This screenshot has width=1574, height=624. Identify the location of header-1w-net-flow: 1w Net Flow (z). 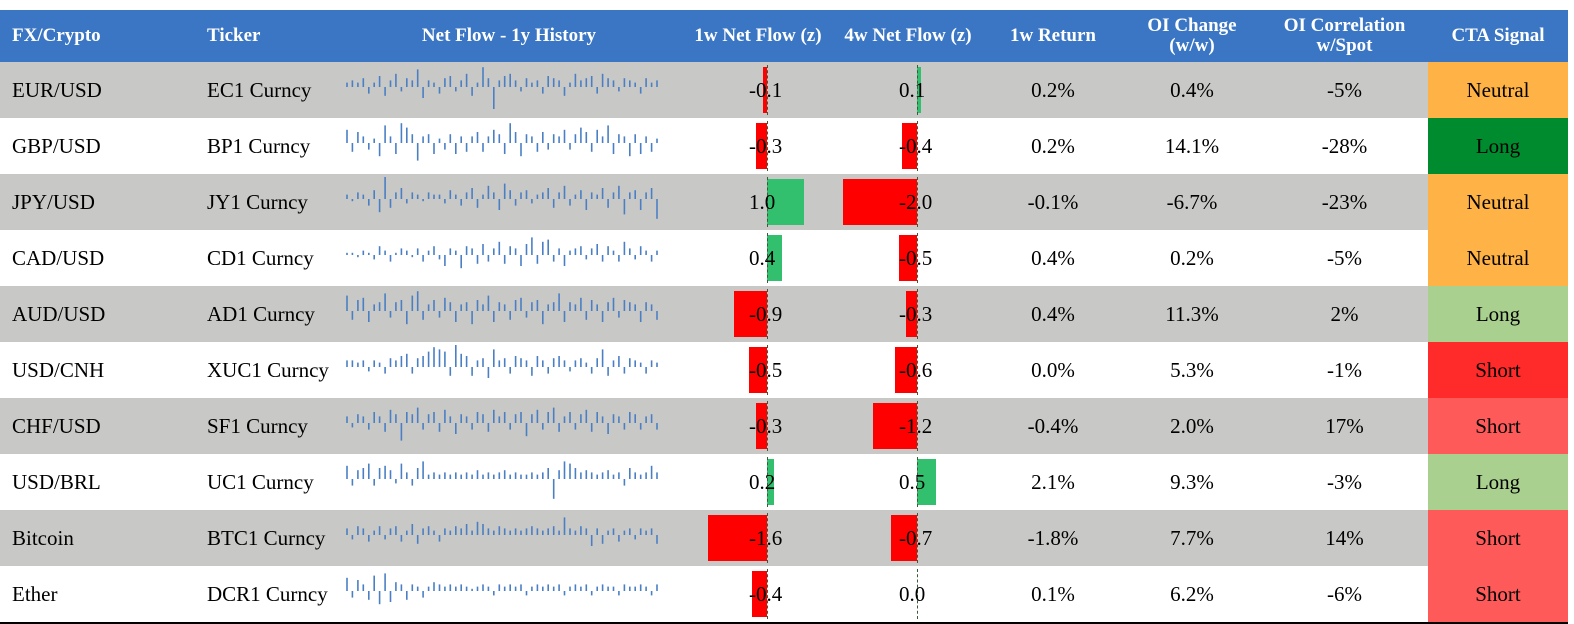
(758, 36).